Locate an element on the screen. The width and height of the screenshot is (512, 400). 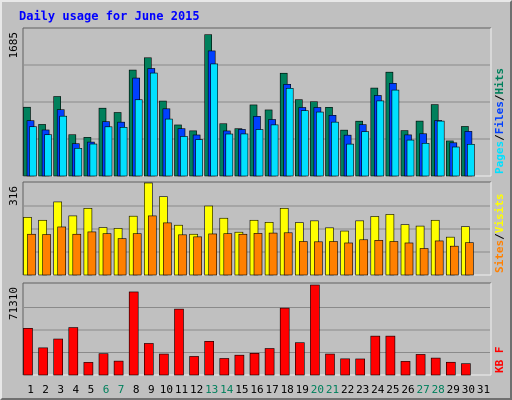
legend-sites: Sites is located at coordinates (499, 256).